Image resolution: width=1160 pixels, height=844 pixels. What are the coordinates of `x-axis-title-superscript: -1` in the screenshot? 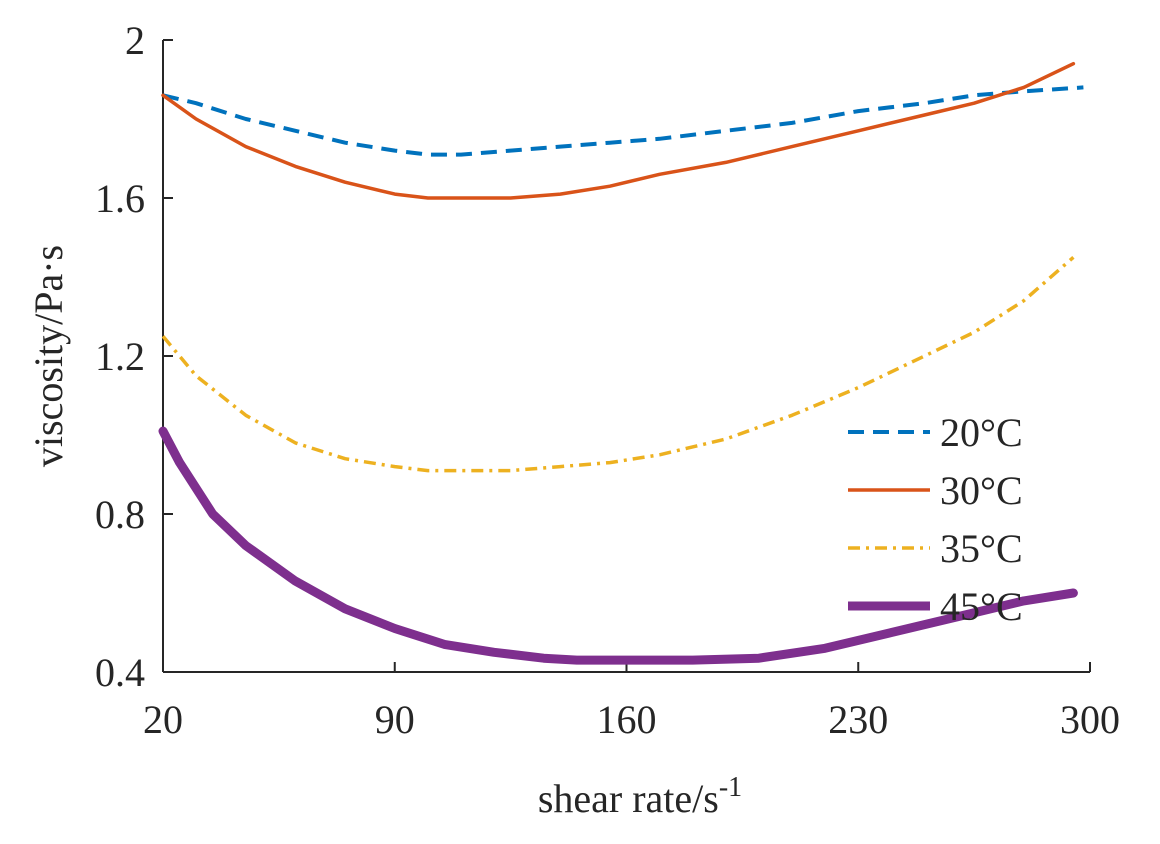 It's located at (730, 787).